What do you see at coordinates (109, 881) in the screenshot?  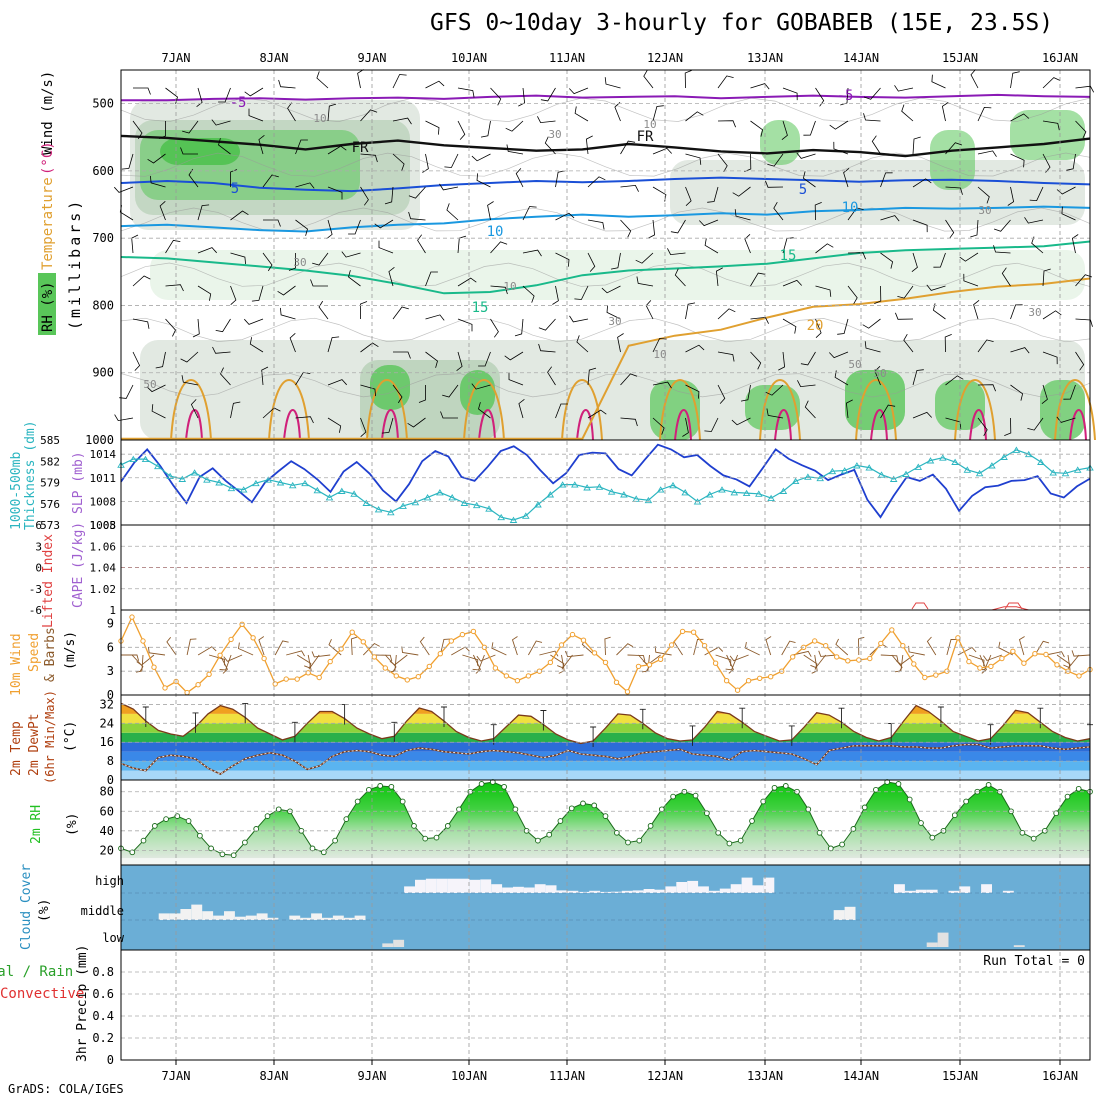 I see `cloud-level-label: high` at bounding box center [109, 881].